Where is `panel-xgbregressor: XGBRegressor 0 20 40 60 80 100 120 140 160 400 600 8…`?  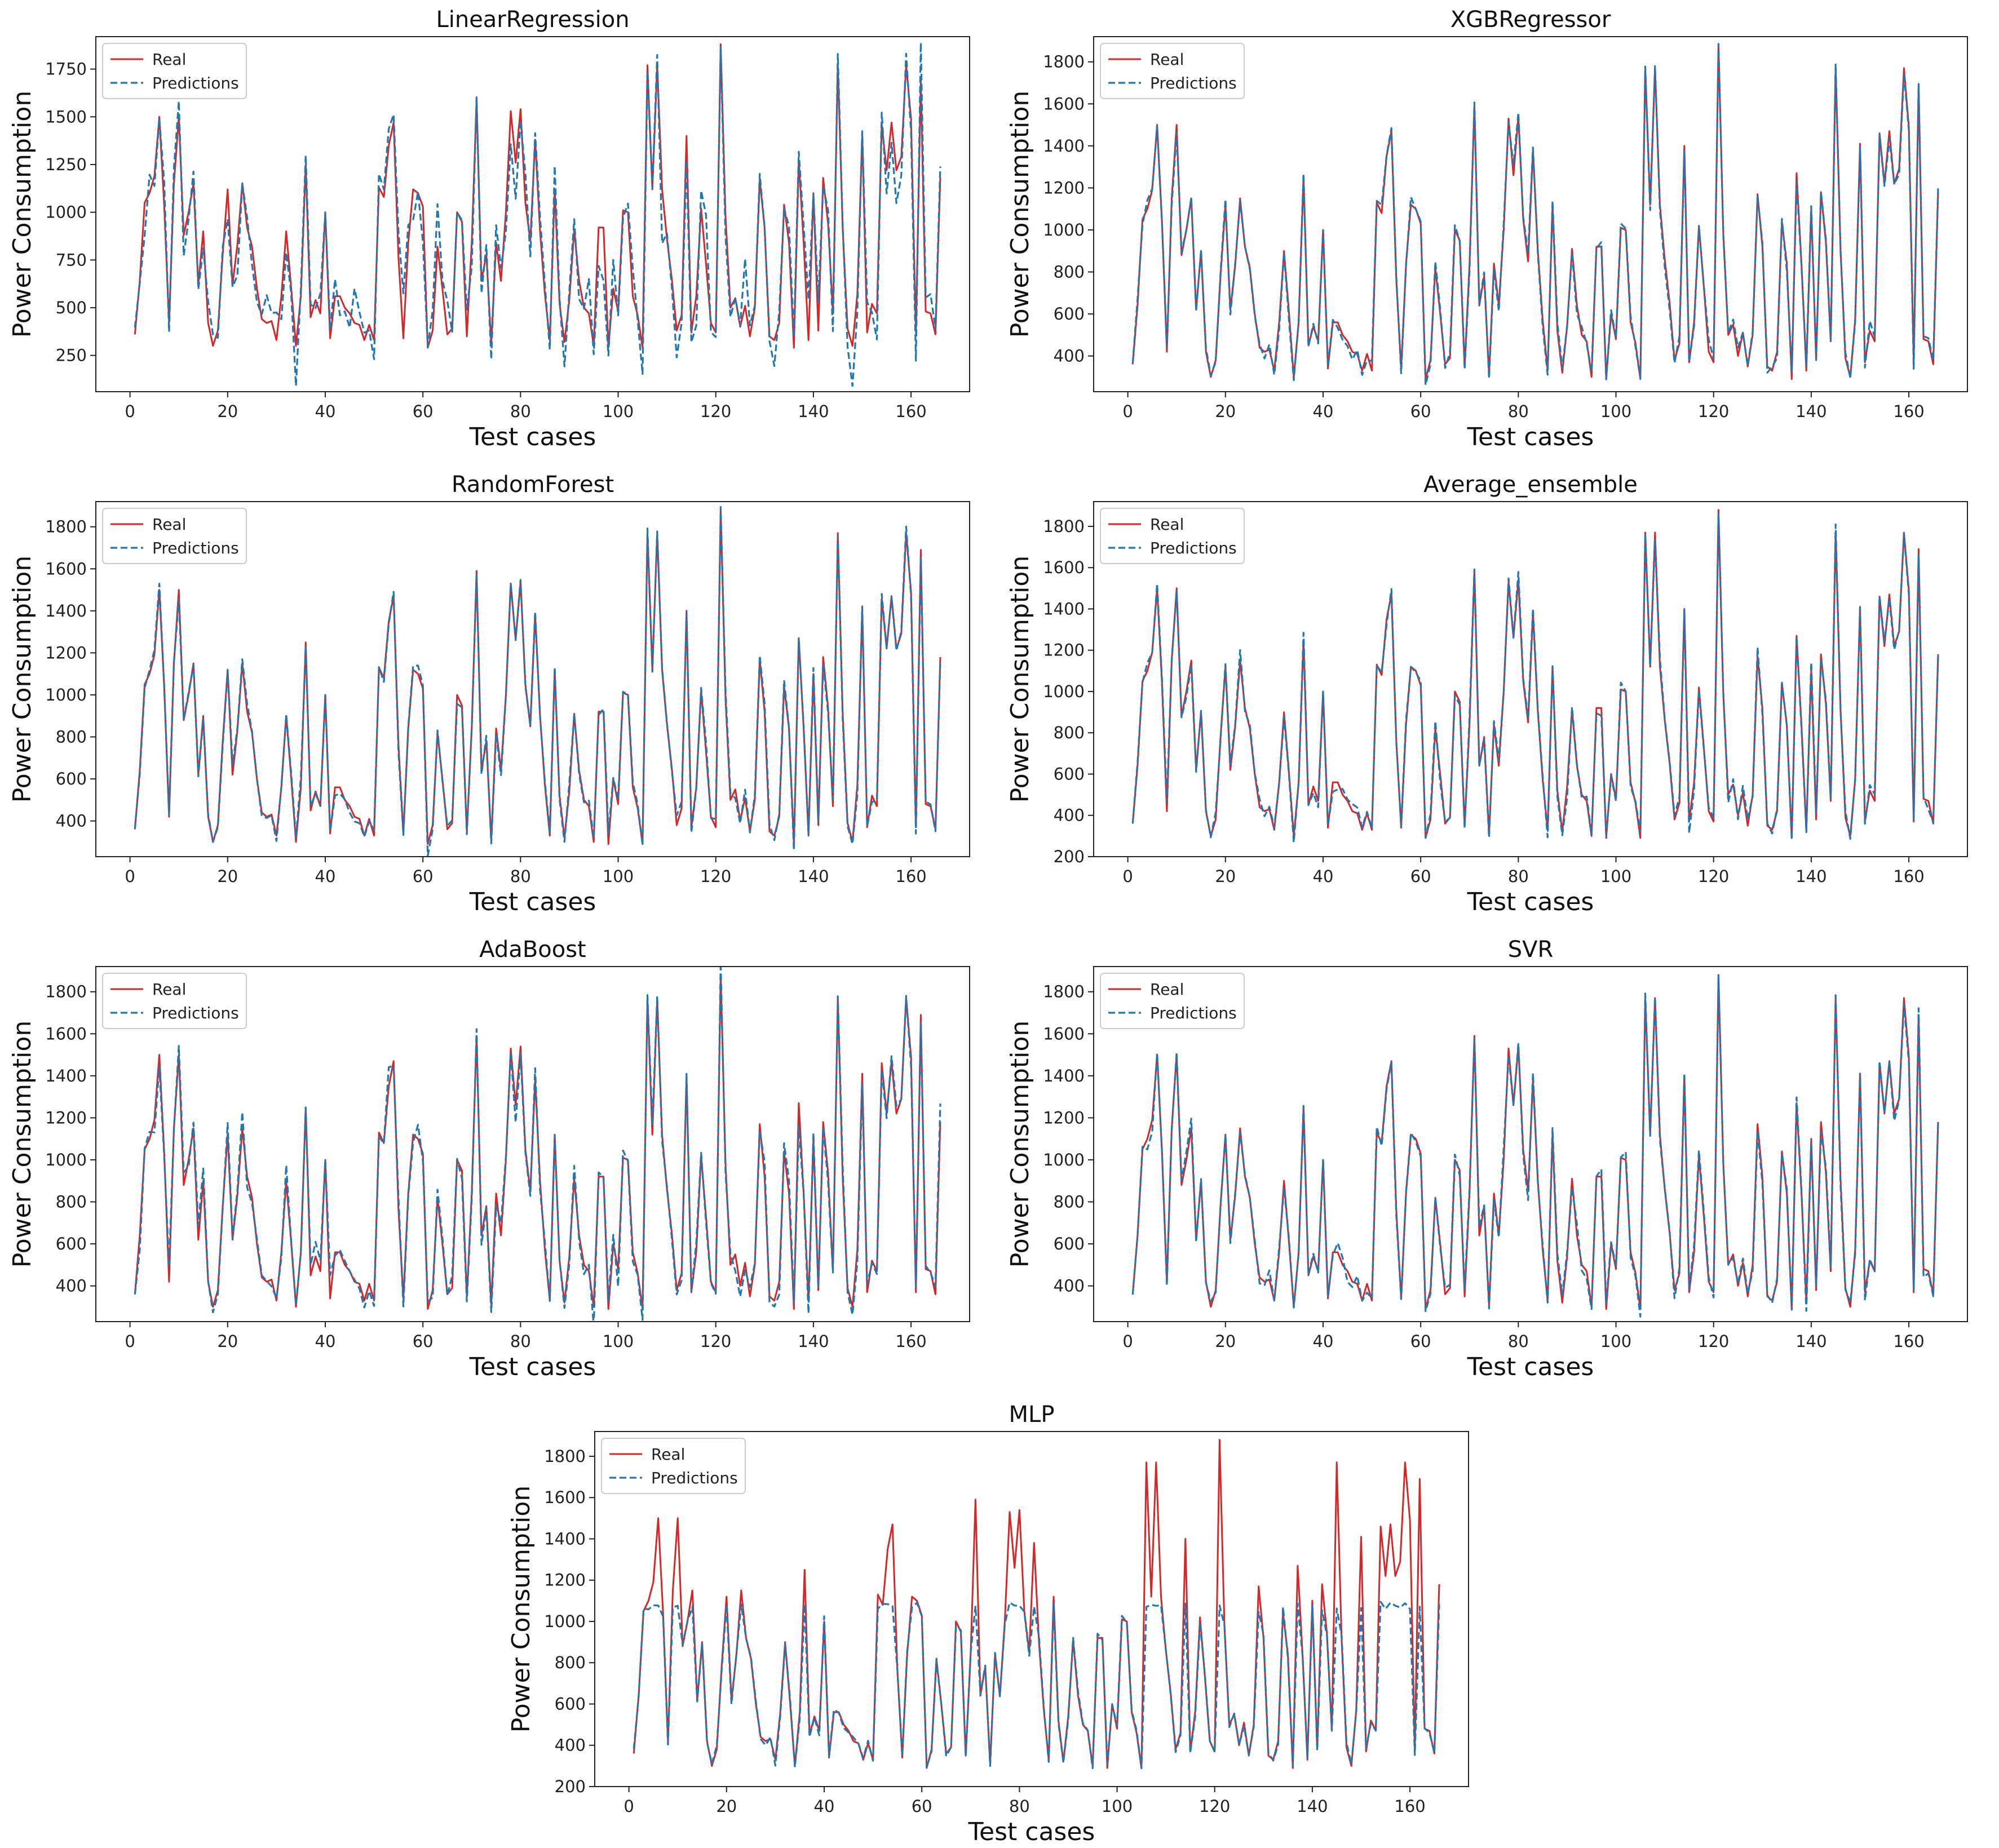
panel-xgbregressor: XGBRegressor 0 20 40 60 80 100 120 140 160 400 600 8… is located at coordinates (1488, 225).